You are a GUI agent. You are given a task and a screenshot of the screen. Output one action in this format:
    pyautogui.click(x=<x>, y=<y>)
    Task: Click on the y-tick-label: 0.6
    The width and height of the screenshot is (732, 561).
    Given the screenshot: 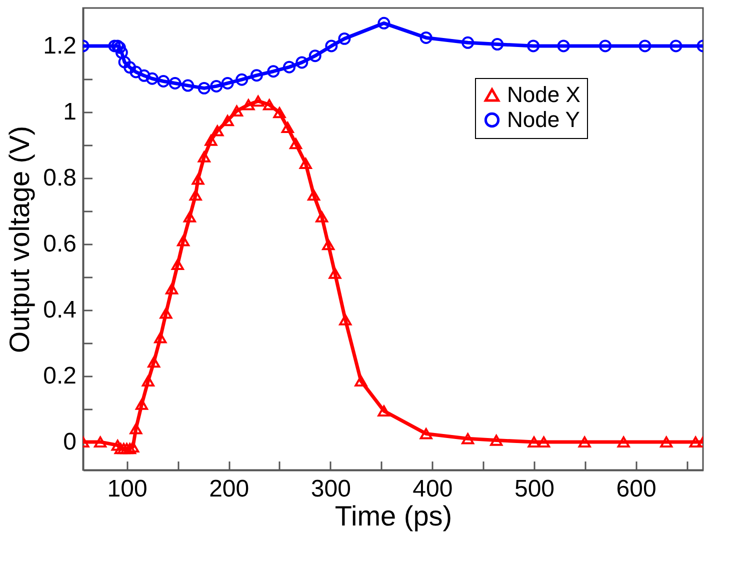 What is the action you would take?
    pyautogui.click(x=59, y=244)
    